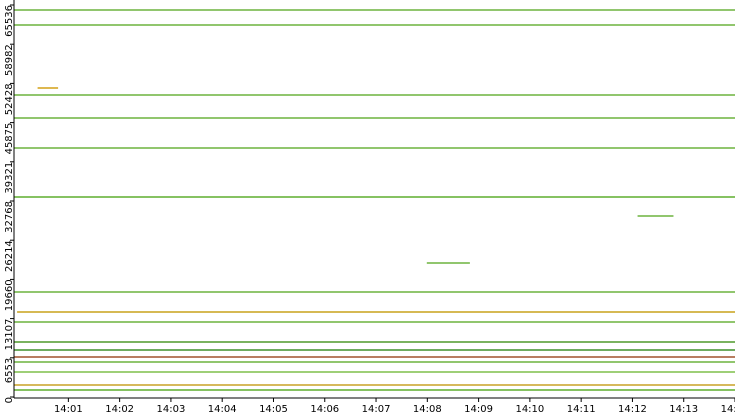 This screenshot has width=735, height=415. Describe the element at coordinates (9, 295) in the screenshot. I see `y-tick-label: 19660` at that location.